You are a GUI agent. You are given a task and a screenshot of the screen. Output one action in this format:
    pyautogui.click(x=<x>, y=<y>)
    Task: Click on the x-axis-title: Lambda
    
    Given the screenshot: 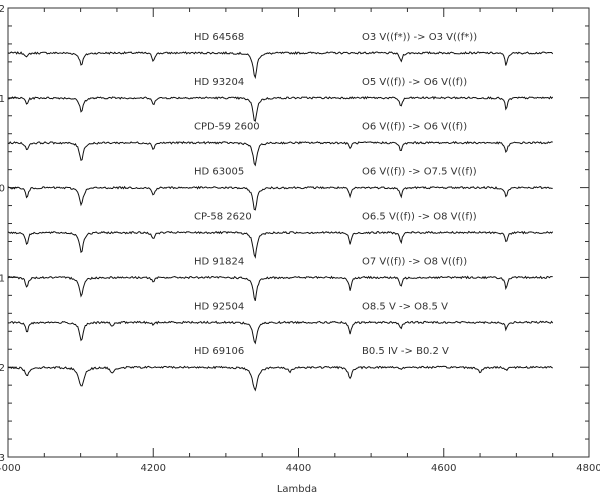 What is the action you would take?
    pyautogui.click(x=297, y=489)
    